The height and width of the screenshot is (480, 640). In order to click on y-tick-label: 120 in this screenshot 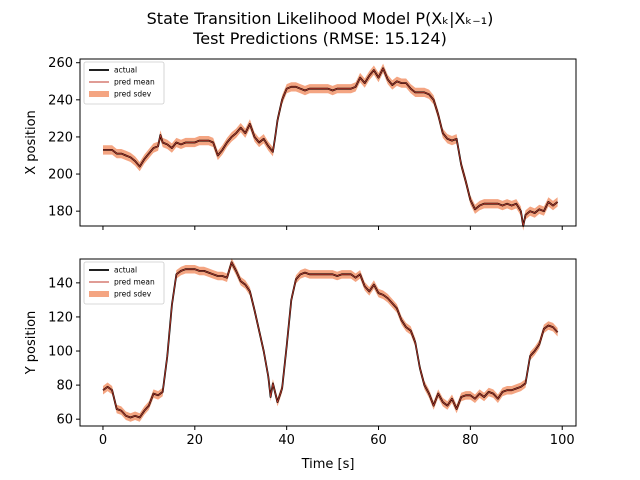, I will do `click(60, 317)`.